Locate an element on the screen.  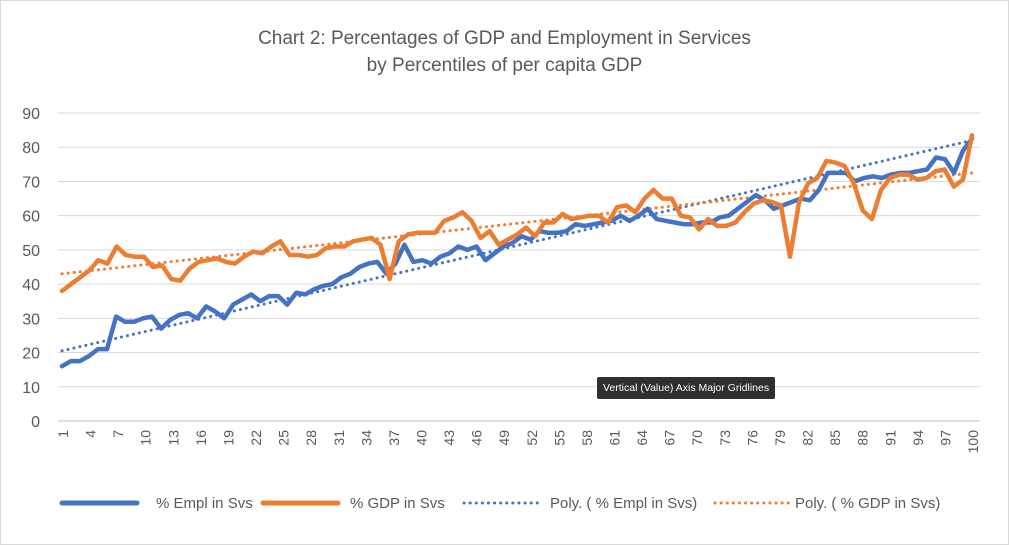
x-tick-label: 22 is located at coordinates (256, 438).